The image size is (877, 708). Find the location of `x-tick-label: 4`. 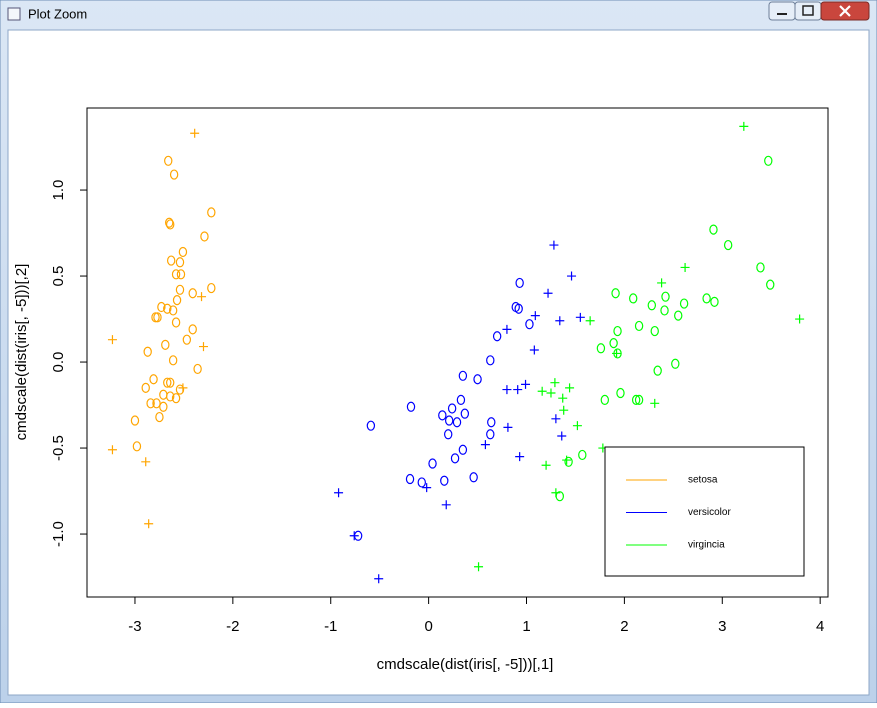

x-tick-label: 4 is located at coordinates (820, 626).